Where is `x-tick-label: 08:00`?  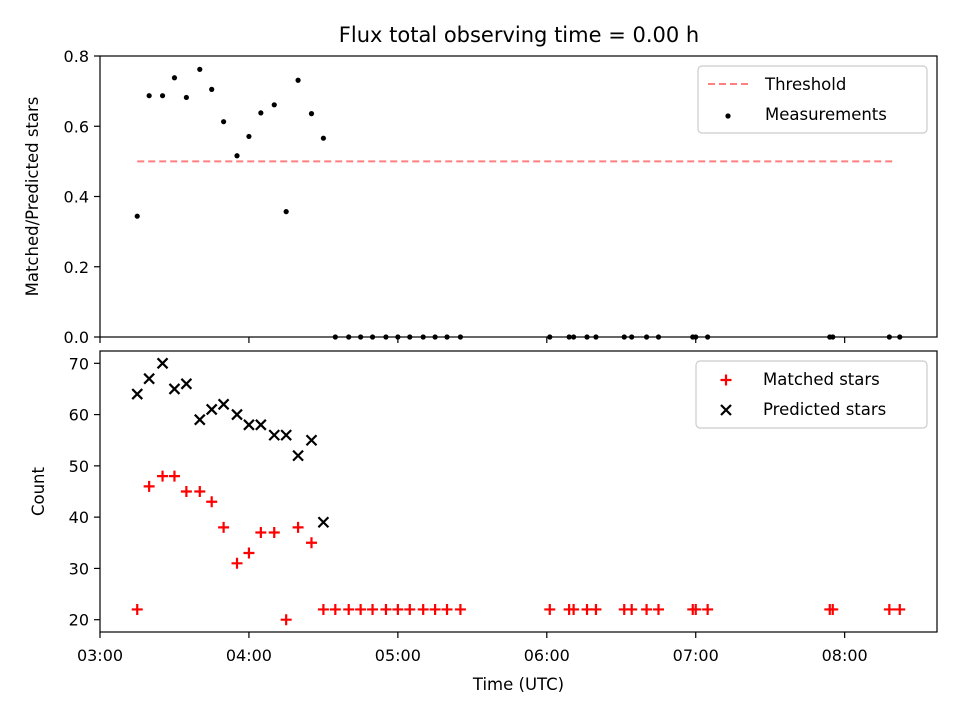
x-tick-label: 08:00 is located at coordinates (845, 655).